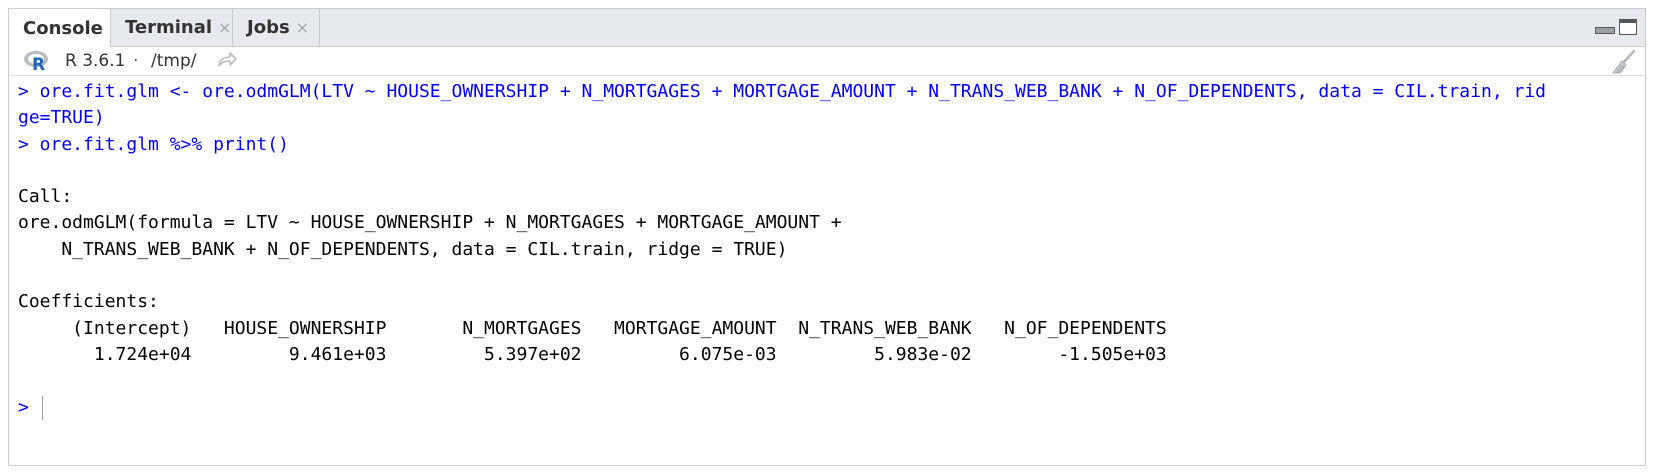 This screenshot has height=472, width=1654. I want to click on tab-jobs: Jobs ×, so click(276, 27).